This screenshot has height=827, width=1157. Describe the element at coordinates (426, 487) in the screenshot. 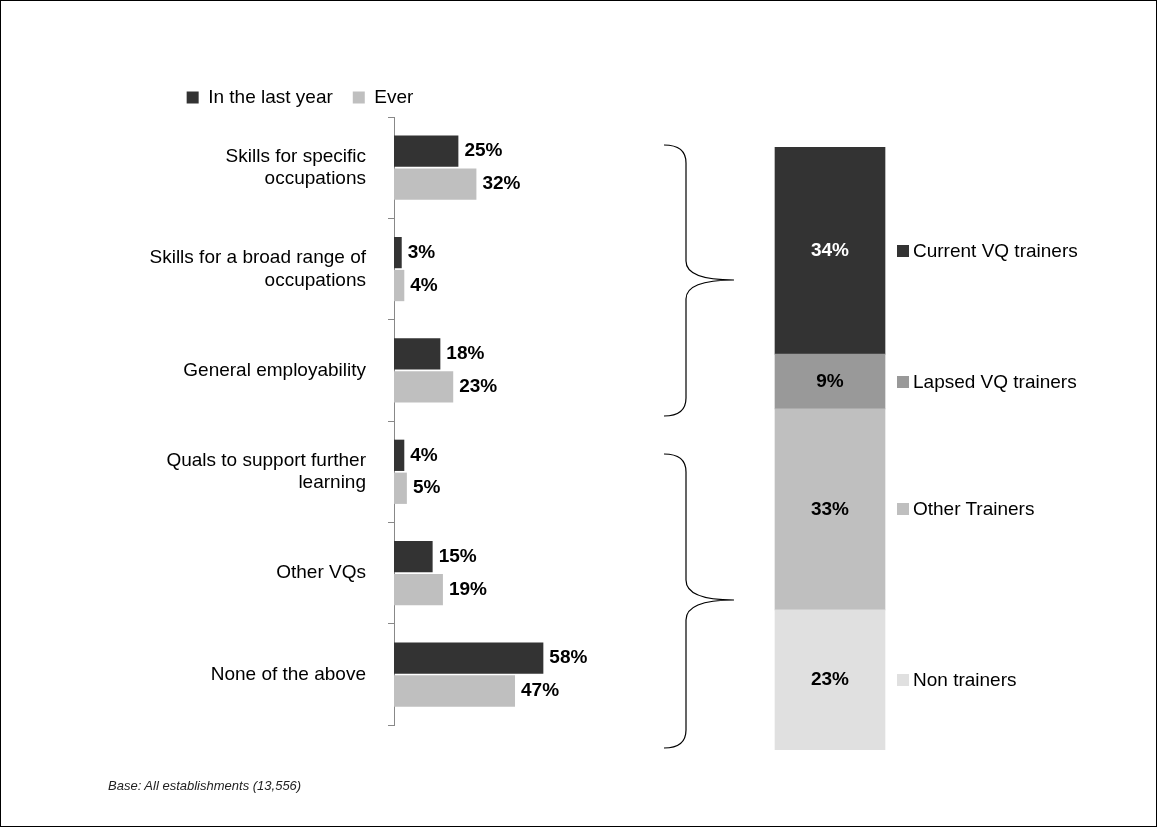

I see `data-label: 5%` at that location.